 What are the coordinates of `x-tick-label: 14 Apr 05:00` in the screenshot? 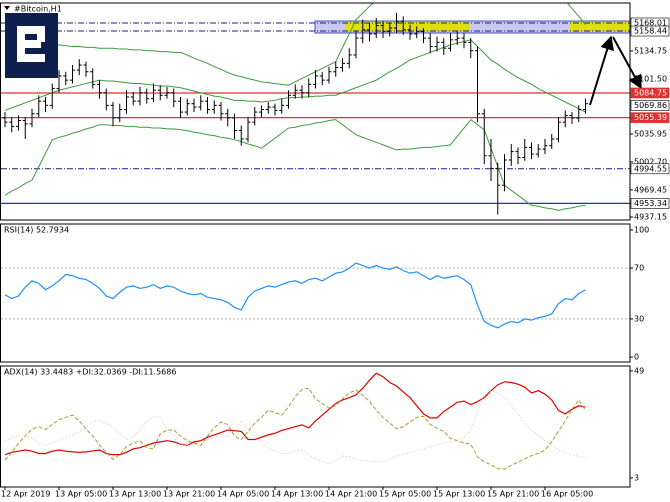 It's located at (243, 494).